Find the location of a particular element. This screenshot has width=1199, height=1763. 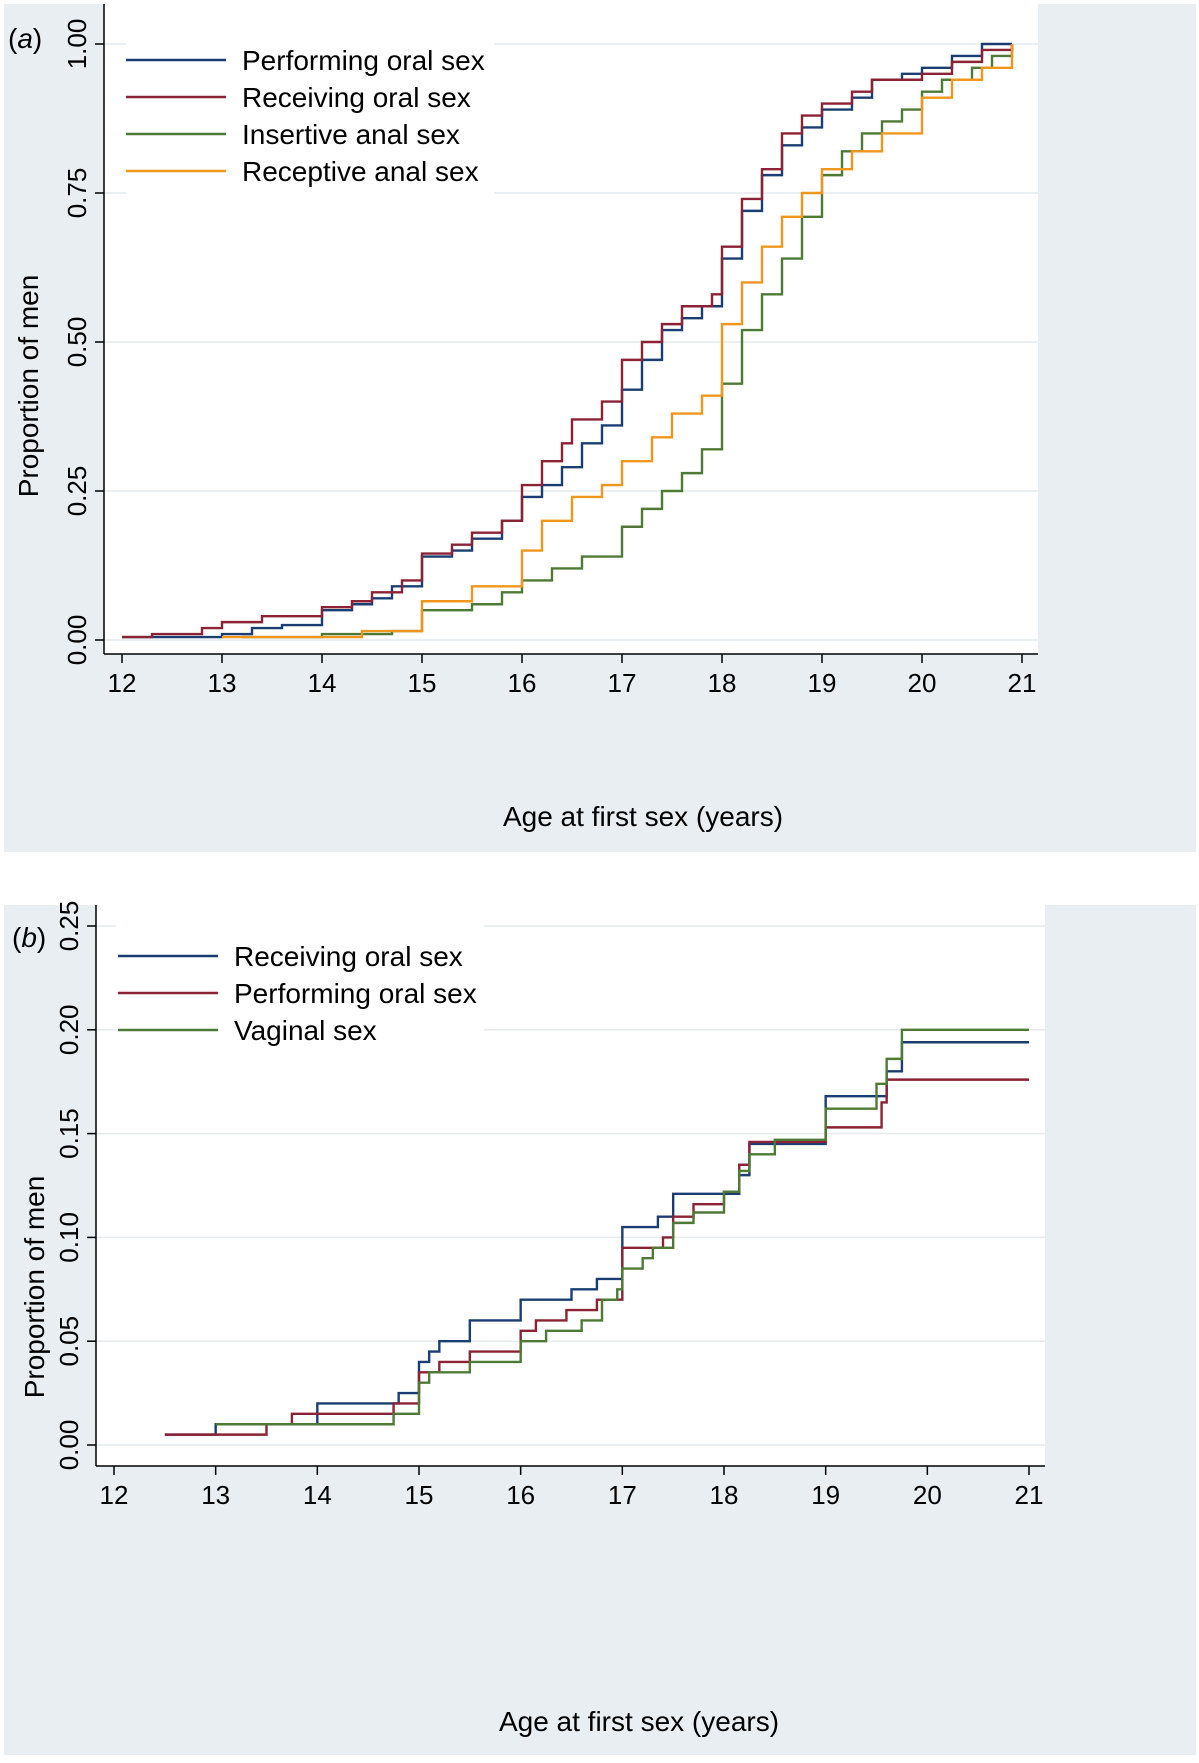

y-tick-label: 0.20 is located at coordinates (69, 1029).